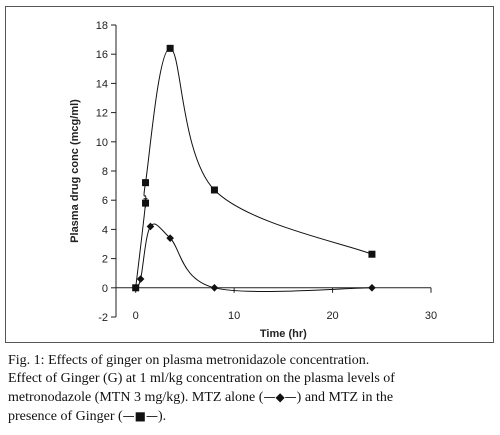  I want to click on caption-line-3-tail: ) and MTZ in the, so click(345, 397).